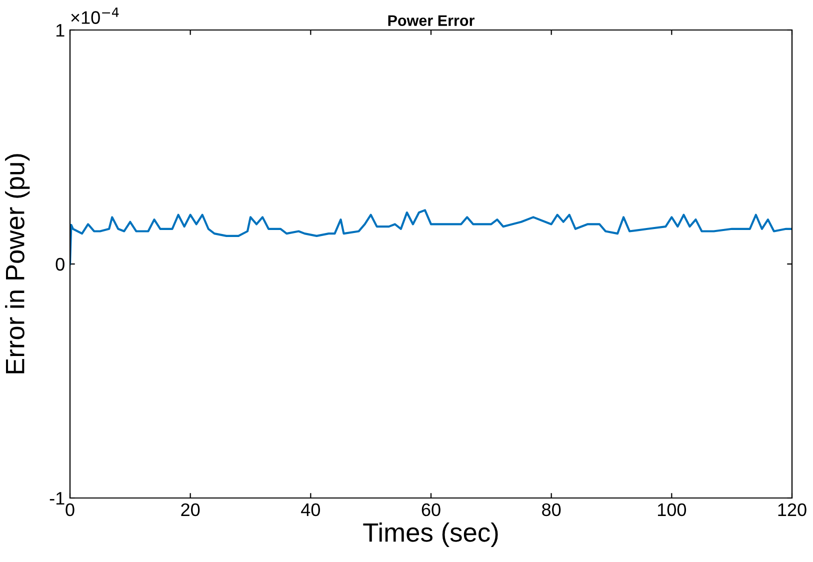 This screenshot has height=562, width=813. Describe the element at coordinates (95, 16) in the screenshot. I see `text: ×10$^{−4}$` at that location.